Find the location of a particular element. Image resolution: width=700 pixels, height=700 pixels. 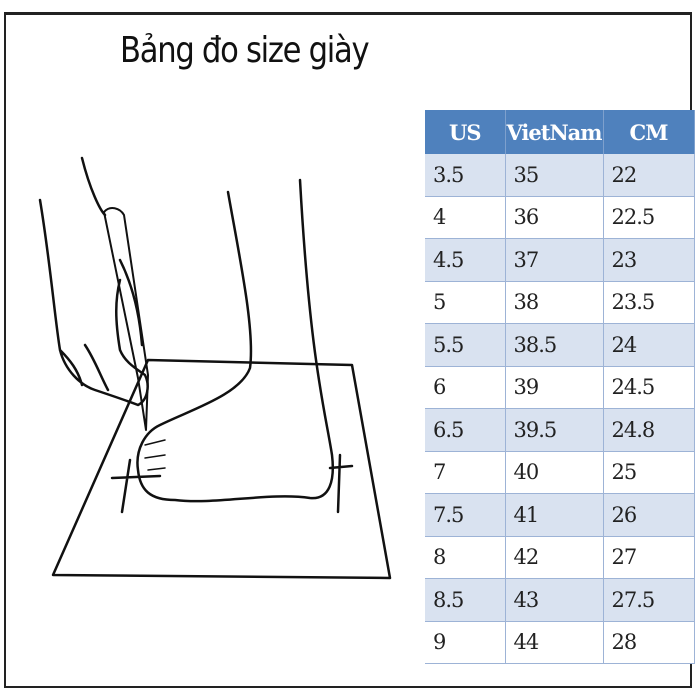

table-row: 7.5 41 26 is located at coordinates (560, 515).